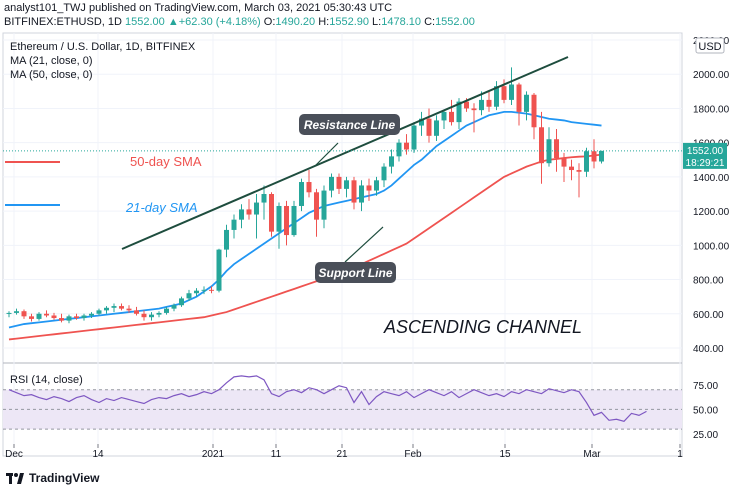  What do you see at coordinates (63, 22) in the screenshot?
I see `symbol-label: BITFINEX:ETHUSD, 1D` at bounding box center [63, 22].